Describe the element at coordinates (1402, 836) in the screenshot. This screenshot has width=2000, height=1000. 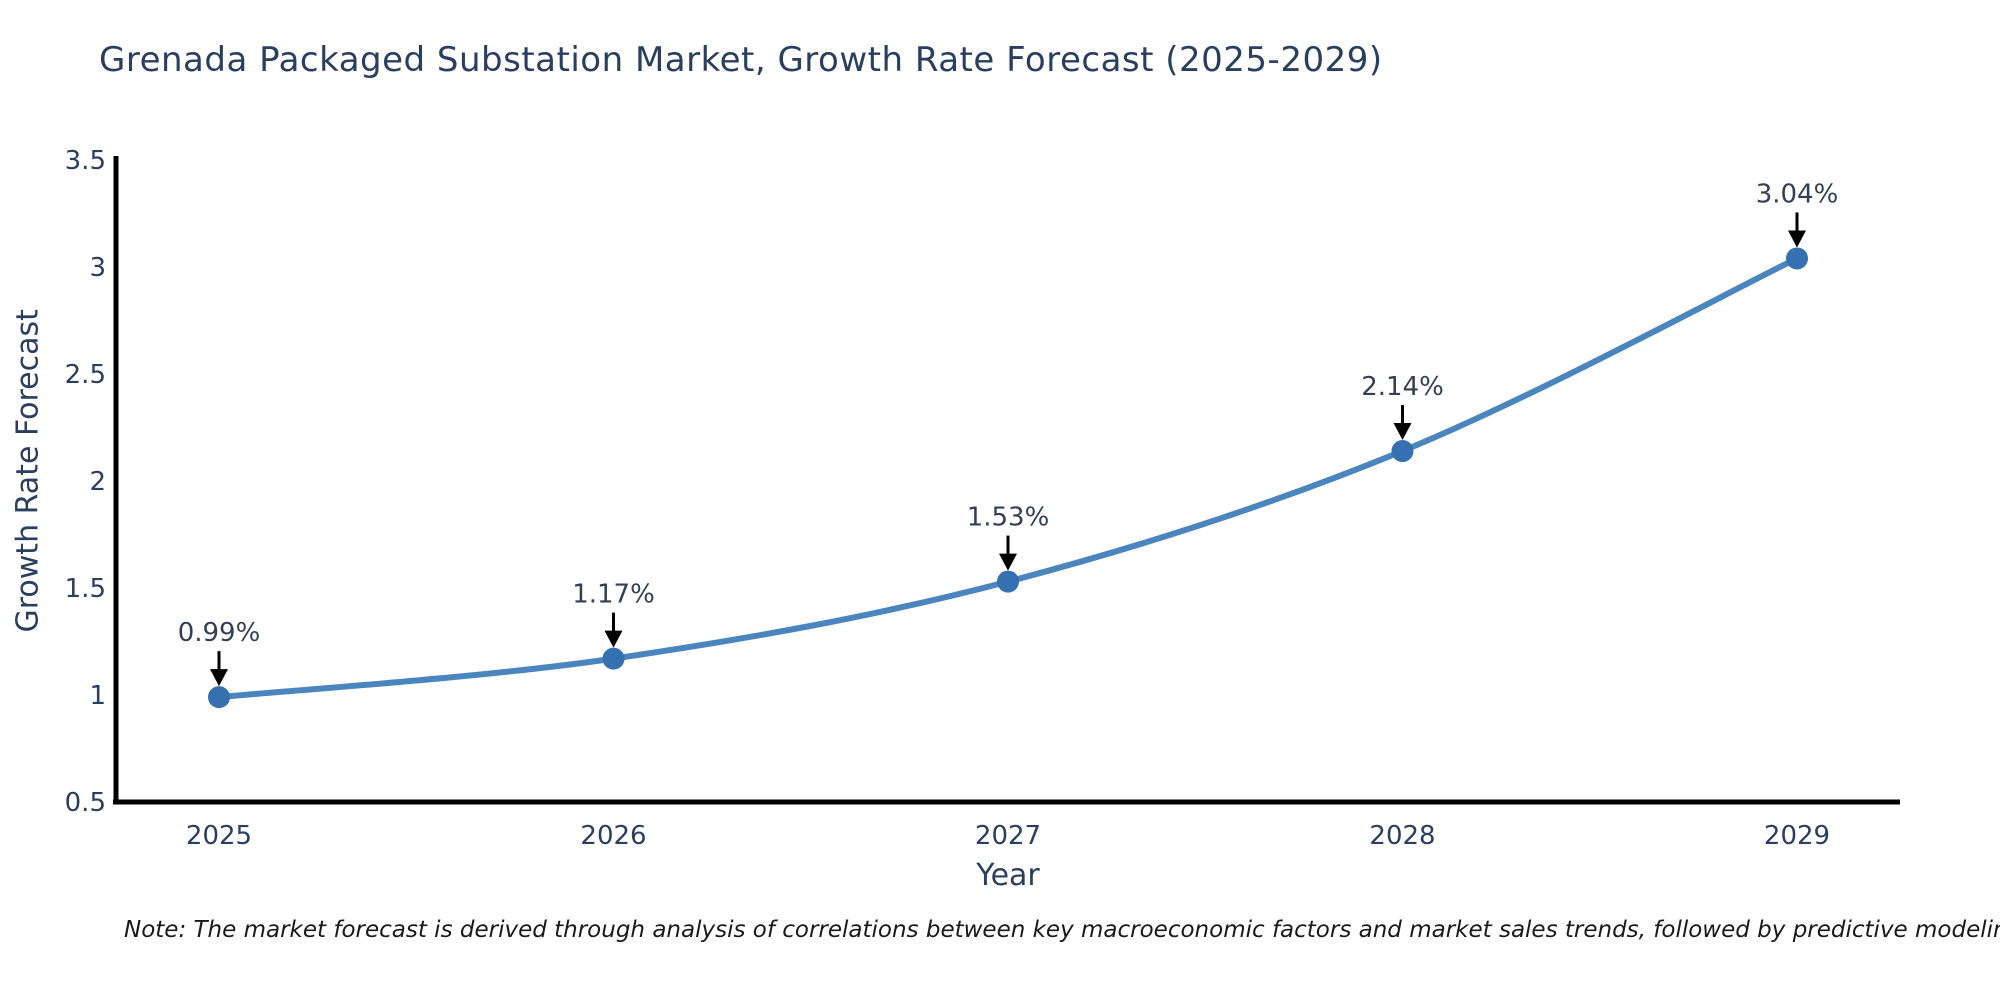
I see `x-tick-label: 2028` at that location.